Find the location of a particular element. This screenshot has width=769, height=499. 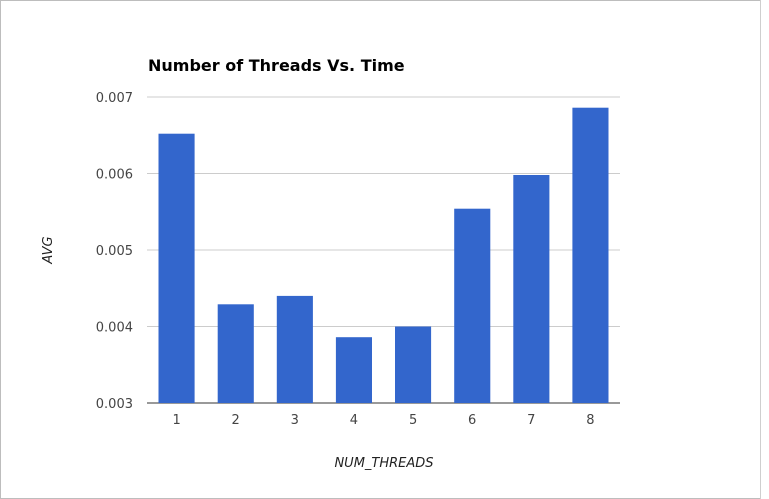

y-tick-label: 0.007 is located at coordinates (114, 98).